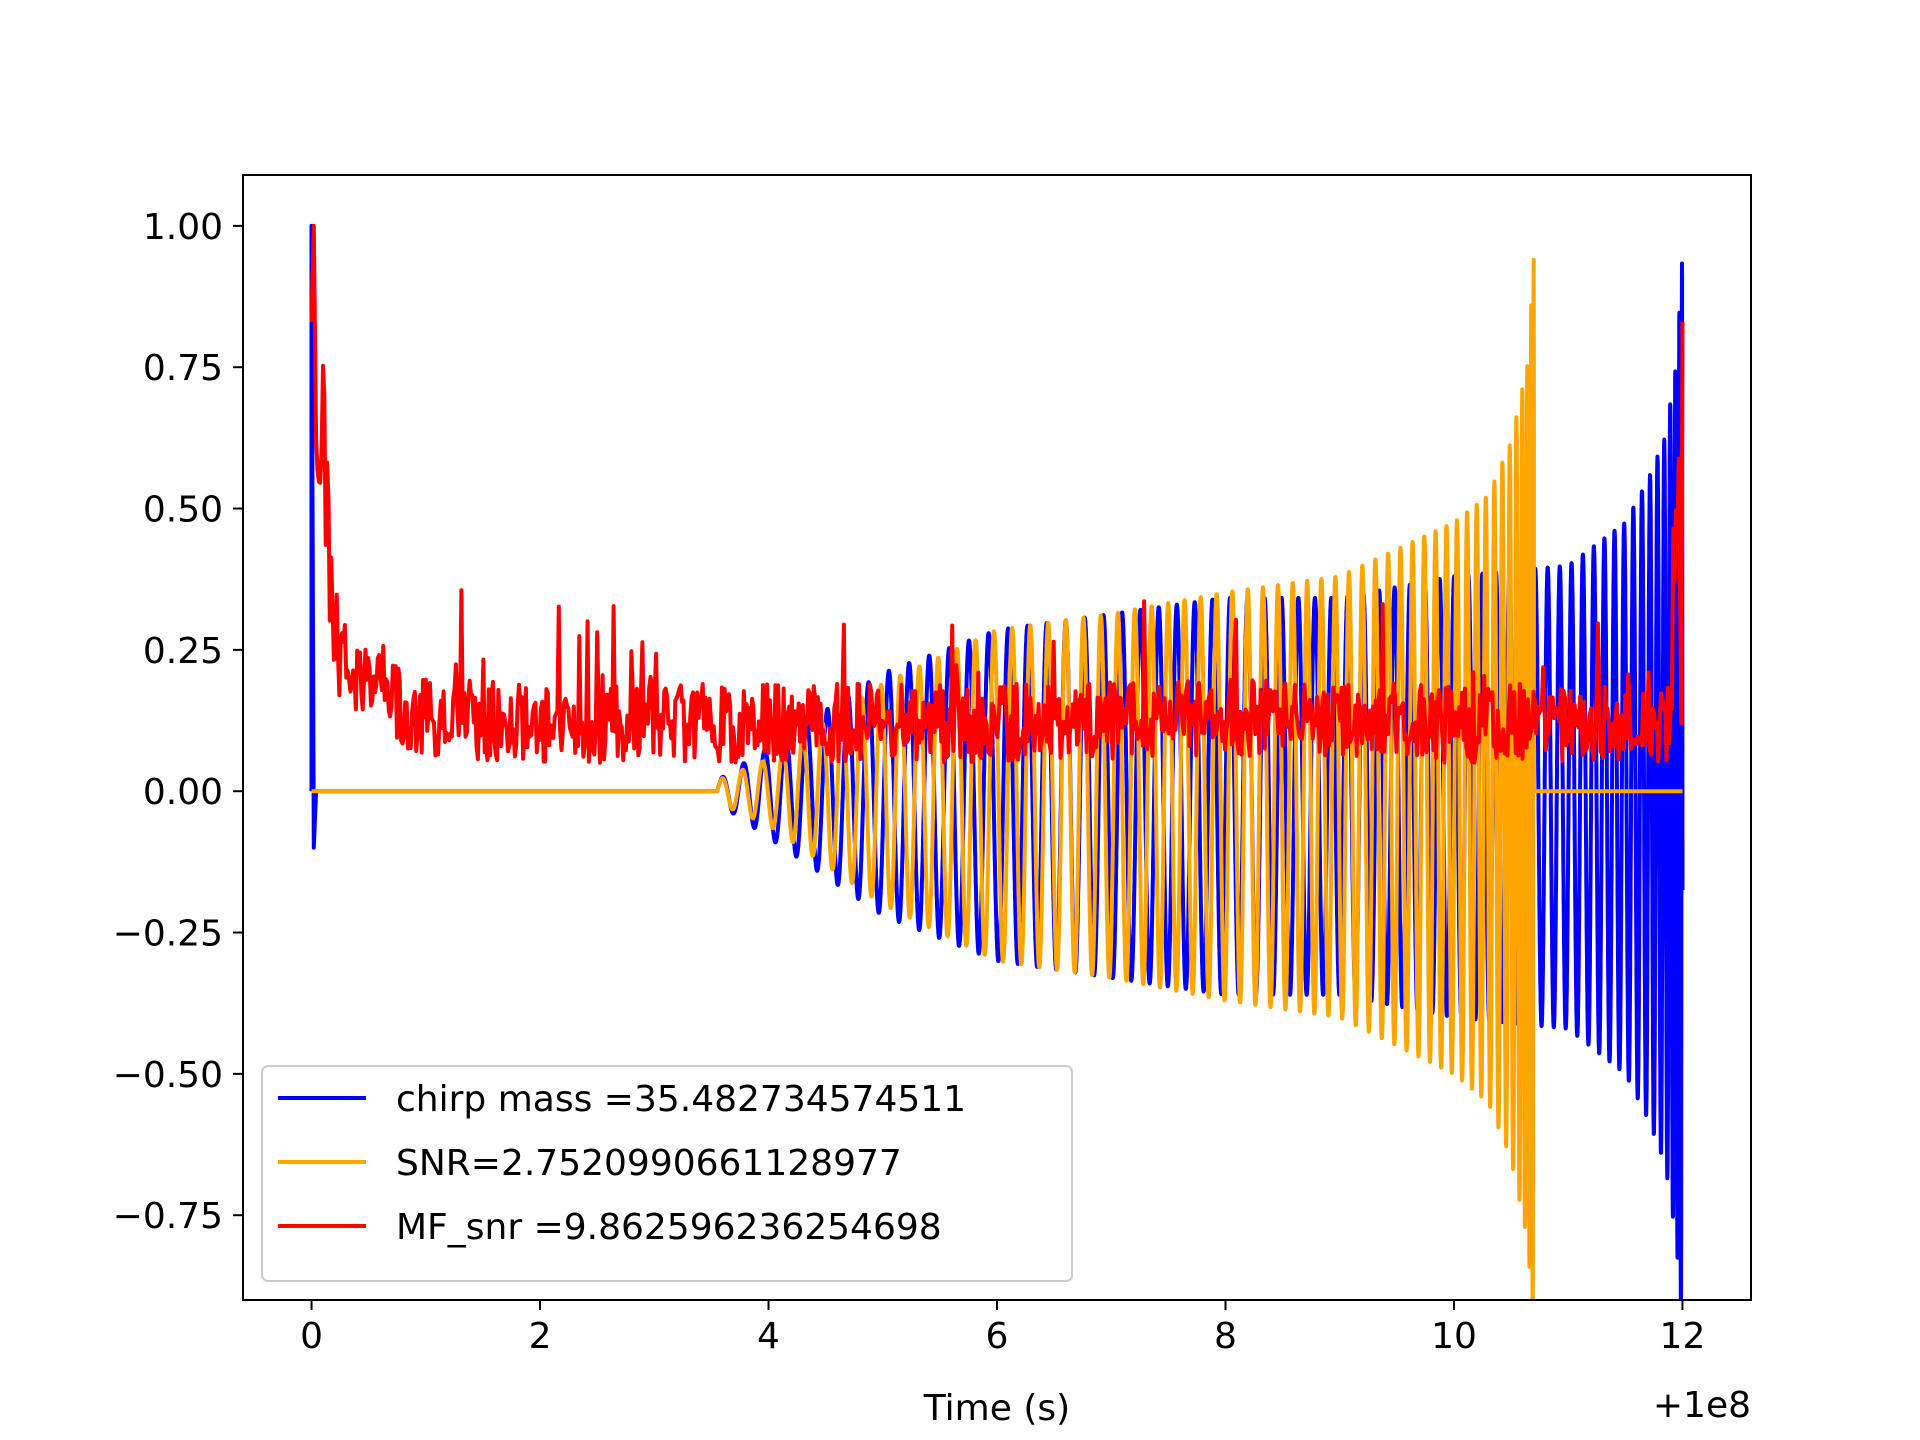  I want to click on legend-box, so click(667, 1173).